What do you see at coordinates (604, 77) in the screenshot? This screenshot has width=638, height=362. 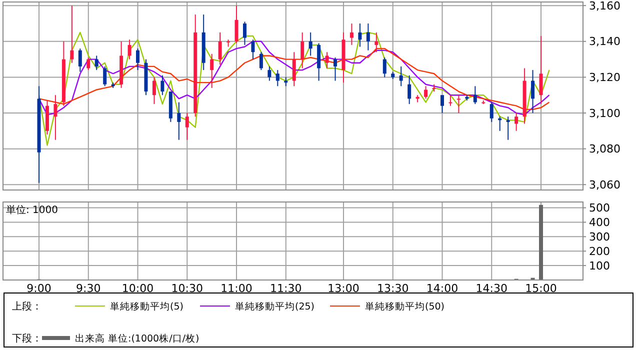 I see `y-tick-label: 3,120` at bounding box center [604, 77].